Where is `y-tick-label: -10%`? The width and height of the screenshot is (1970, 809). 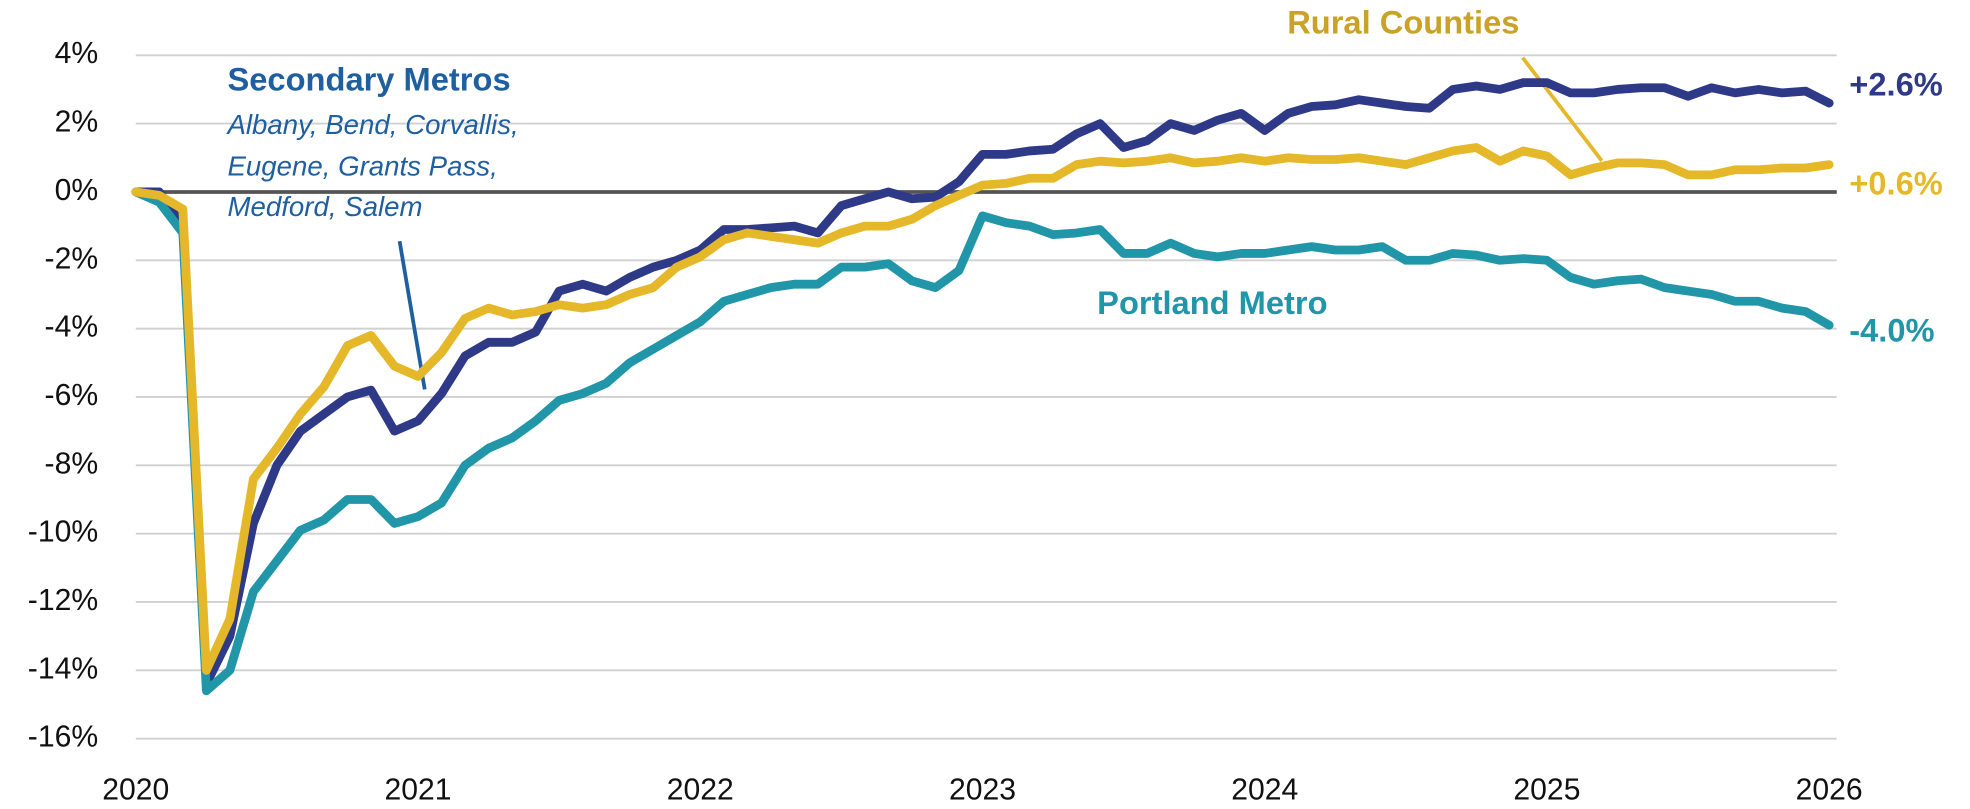 y-tick-label: -10% is located at coordinates (63, 532).